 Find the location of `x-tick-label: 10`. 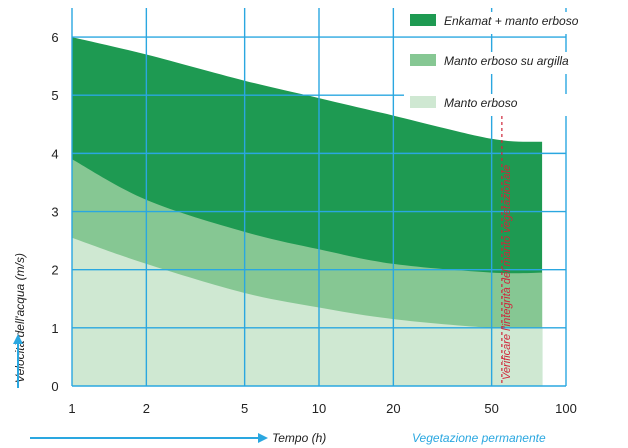

x-tick-label: 10 is located at coordinates (319, 408).